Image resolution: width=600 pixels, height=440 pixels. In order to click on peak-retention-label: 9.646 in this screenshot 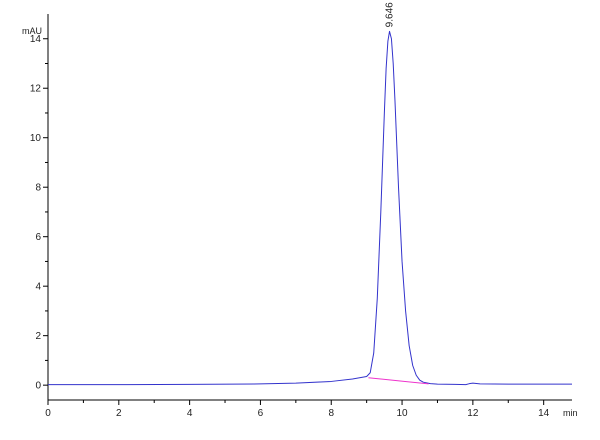, I will do `click(390, 14)`.